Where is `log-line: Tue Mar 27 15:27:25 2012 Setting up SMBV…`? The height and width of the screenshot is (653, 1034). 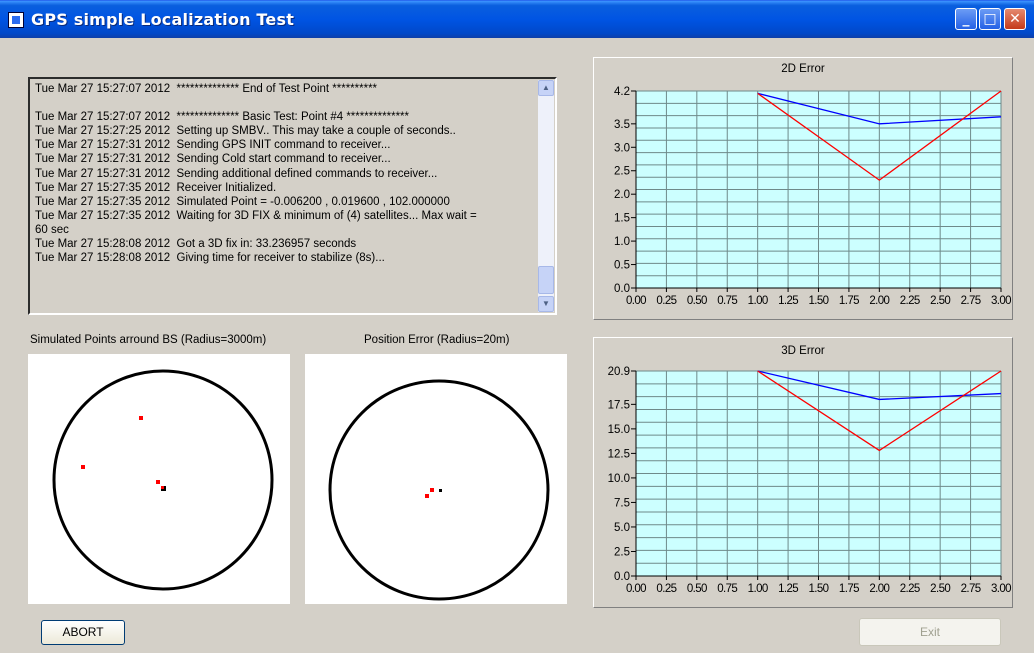 log-line: Tue Mar 27 15:27:25 2012 Setting up SMBV… is located at coordinates (245, 131).